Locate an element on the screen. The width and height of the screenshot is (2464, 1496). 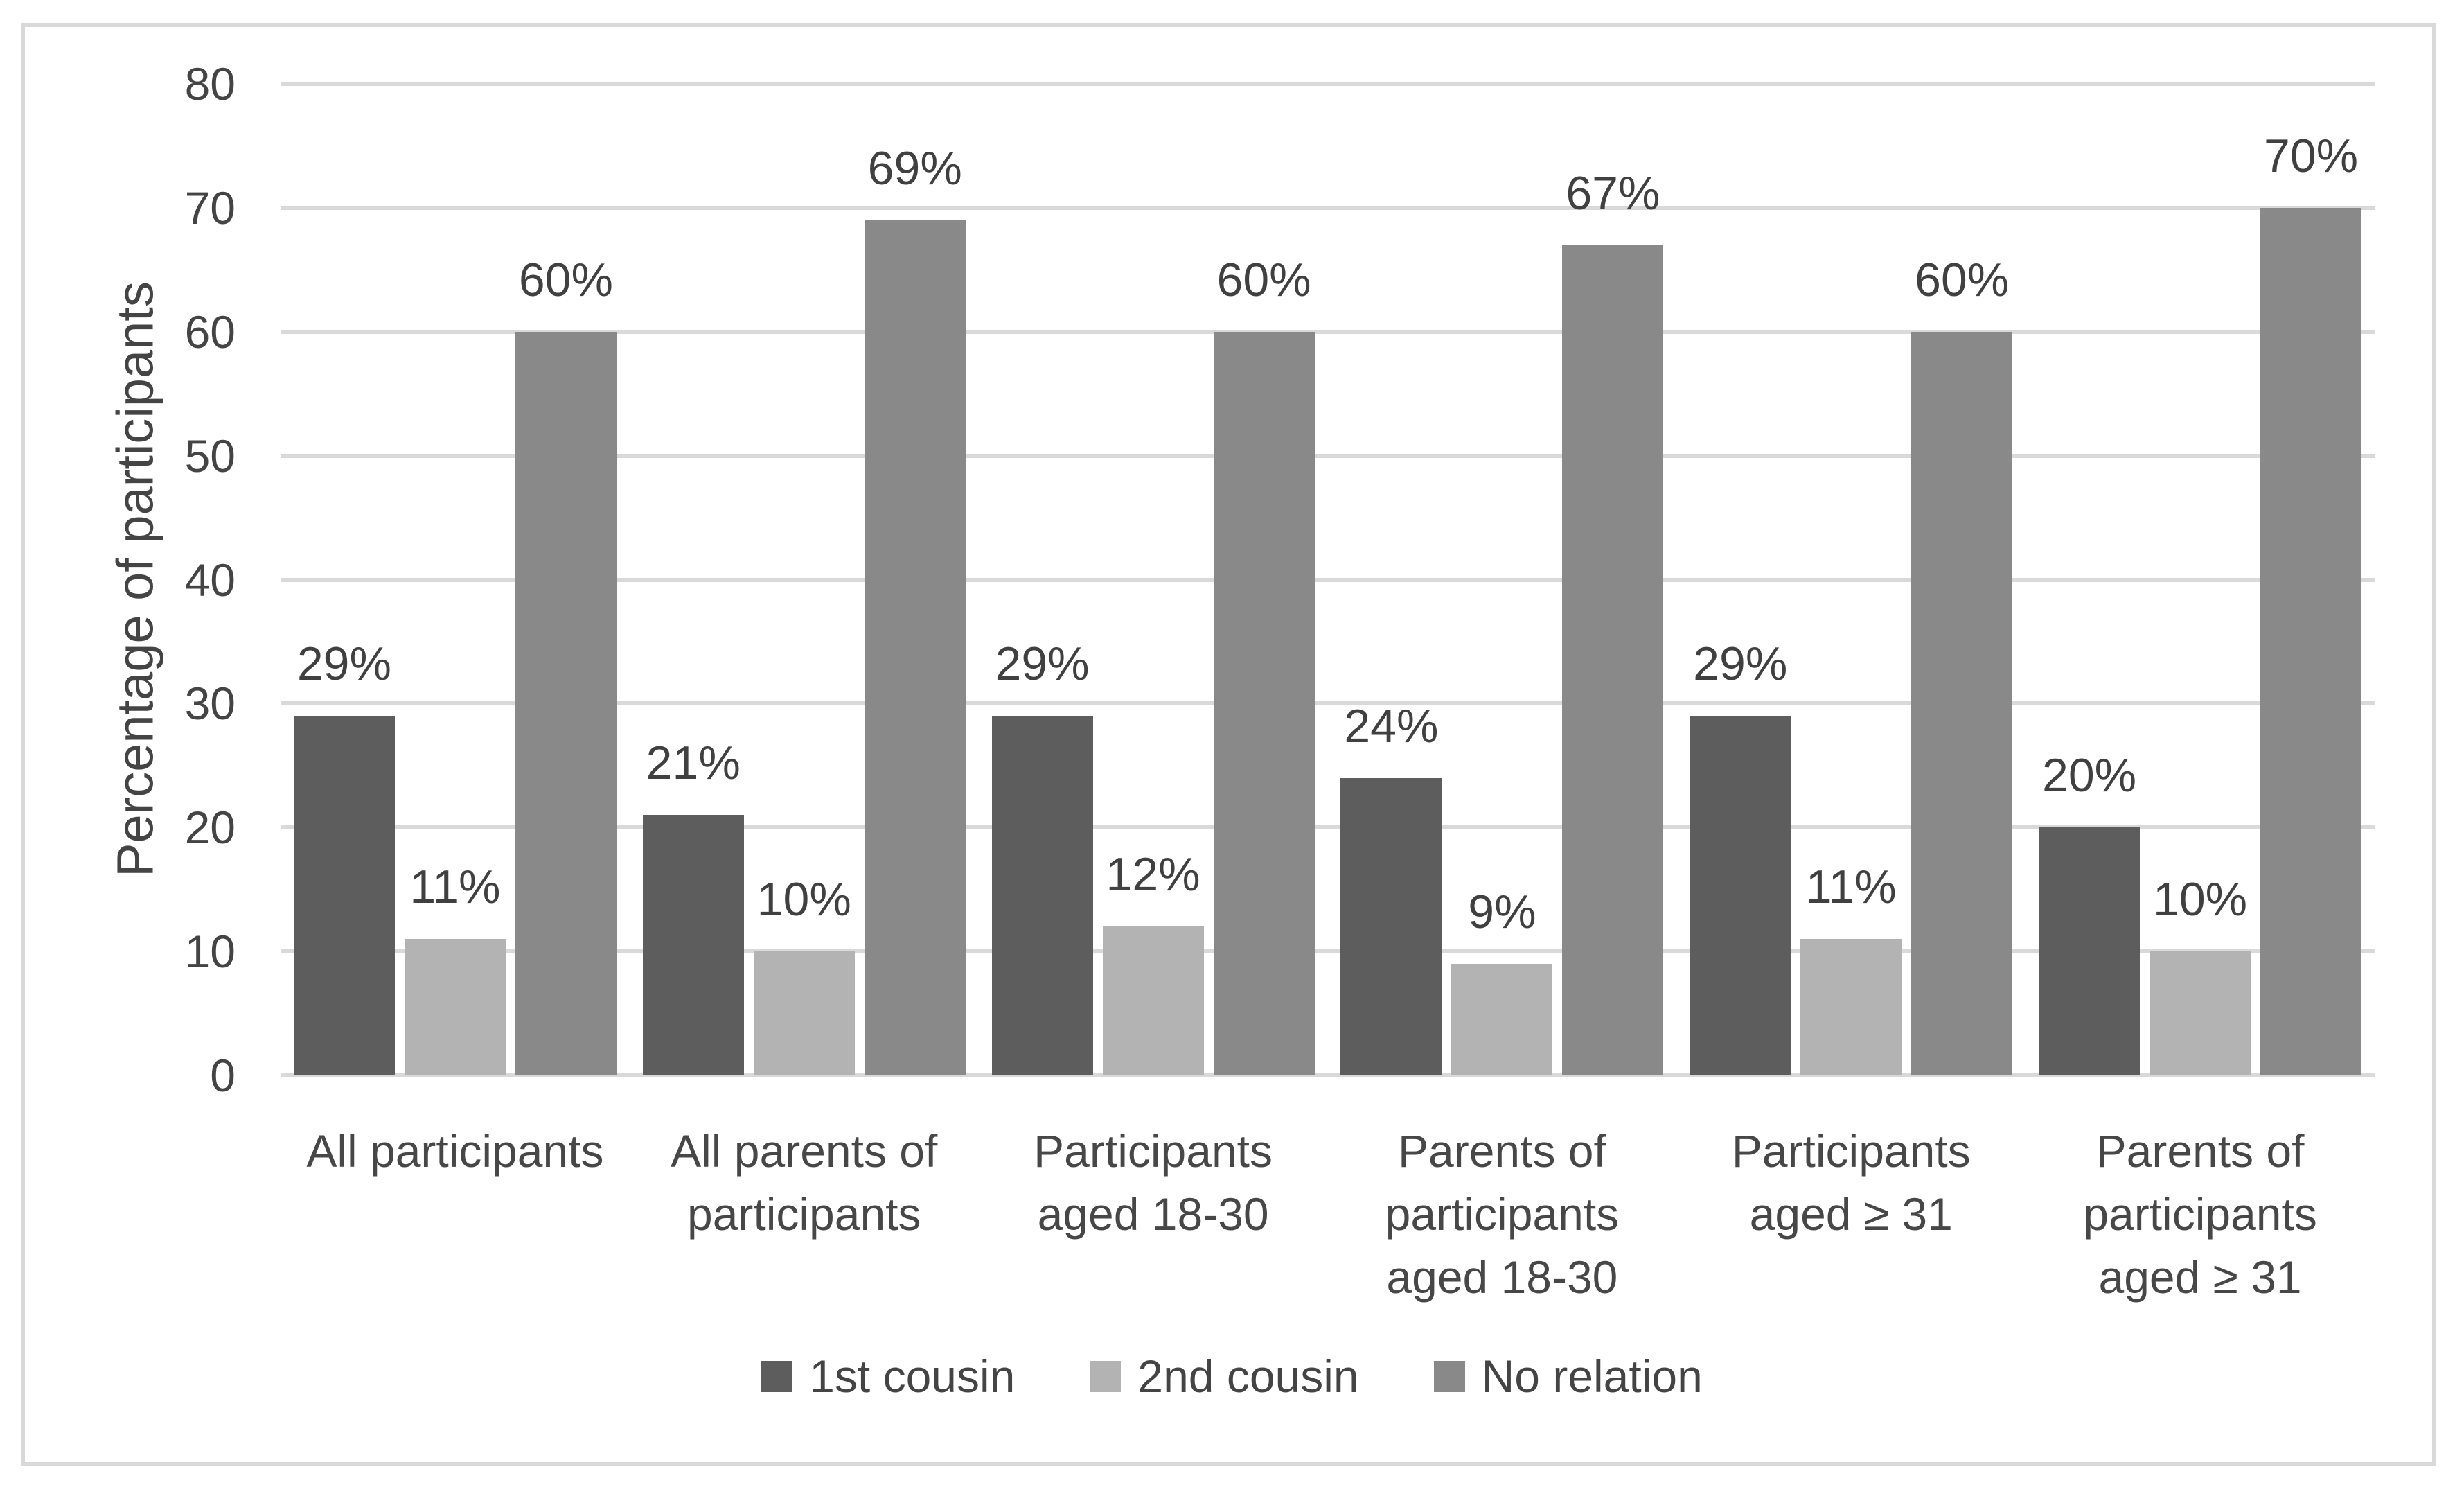
bar-value-label: 67% is located at coordinates (1613, 193).